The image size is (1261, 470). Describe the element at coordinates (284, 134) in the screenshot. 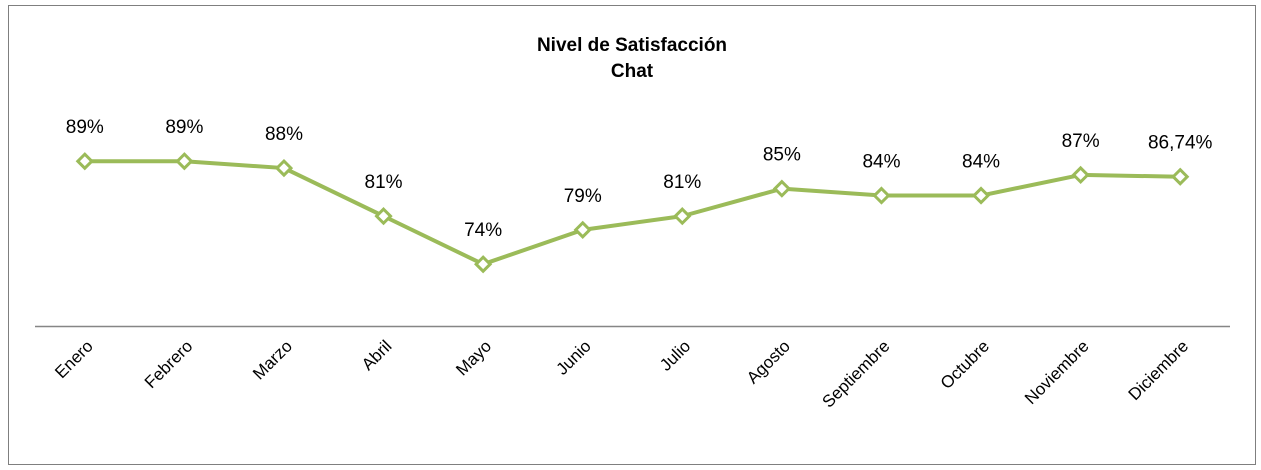

I see `data-label: 88%` at that location.